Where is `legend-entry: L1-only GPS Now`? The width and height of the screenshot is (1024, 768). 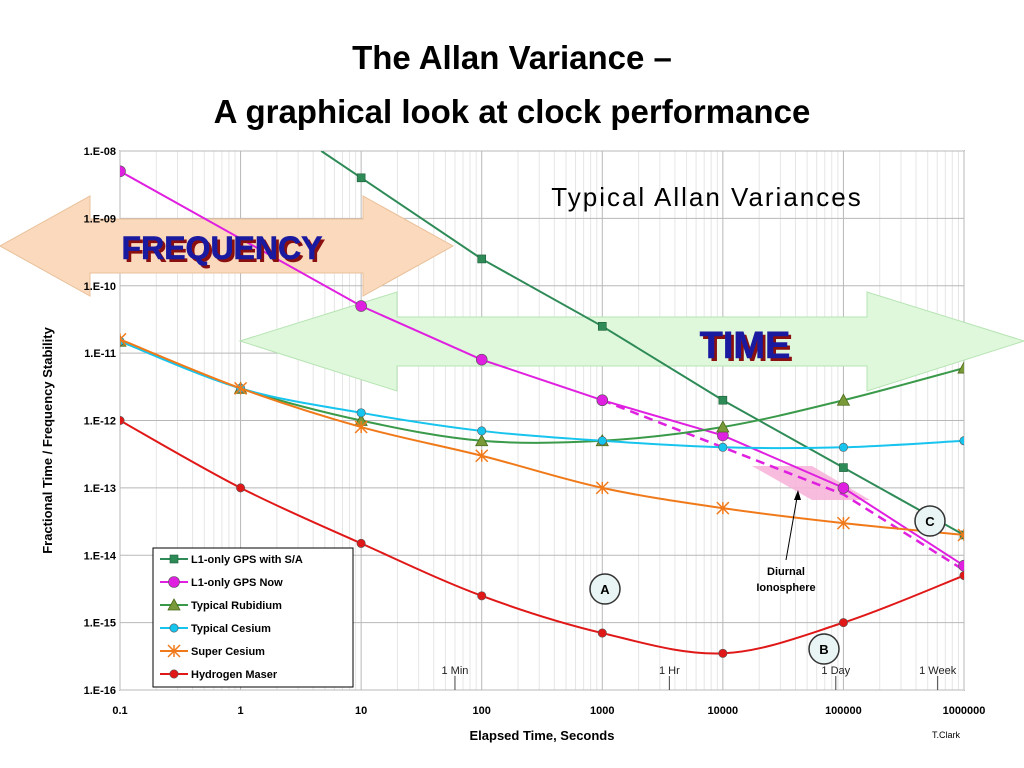 legend-entry: L1-only GPS Now is located at coordinates (237, 583).